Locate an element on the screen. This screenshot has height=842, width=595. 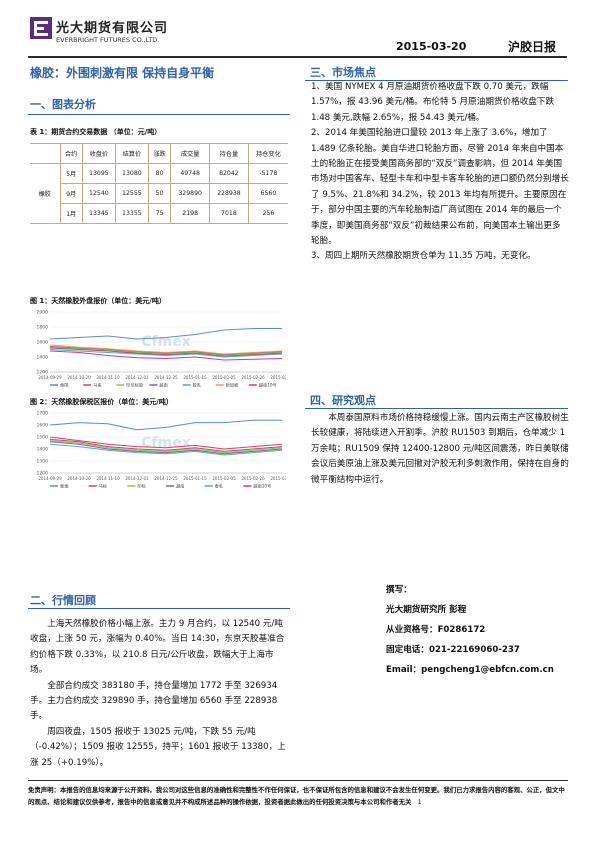
footer-rule is located at coordinates (298, 780).